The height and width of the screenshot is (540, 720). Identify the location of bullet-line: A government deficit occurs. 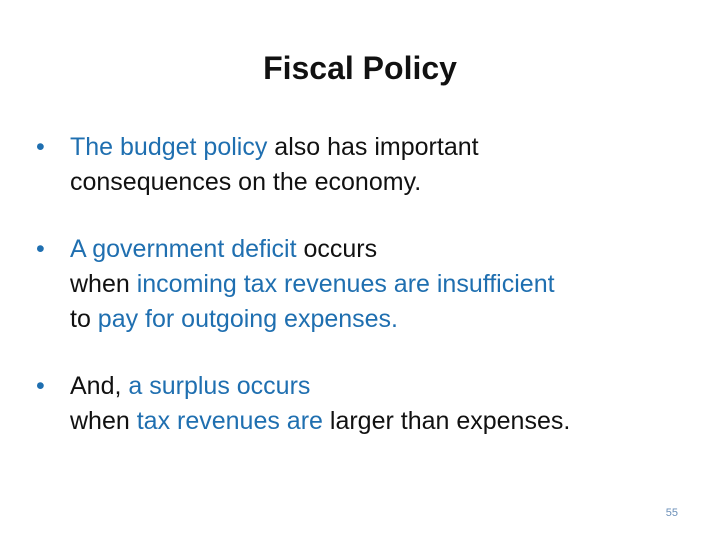
(383, 249).